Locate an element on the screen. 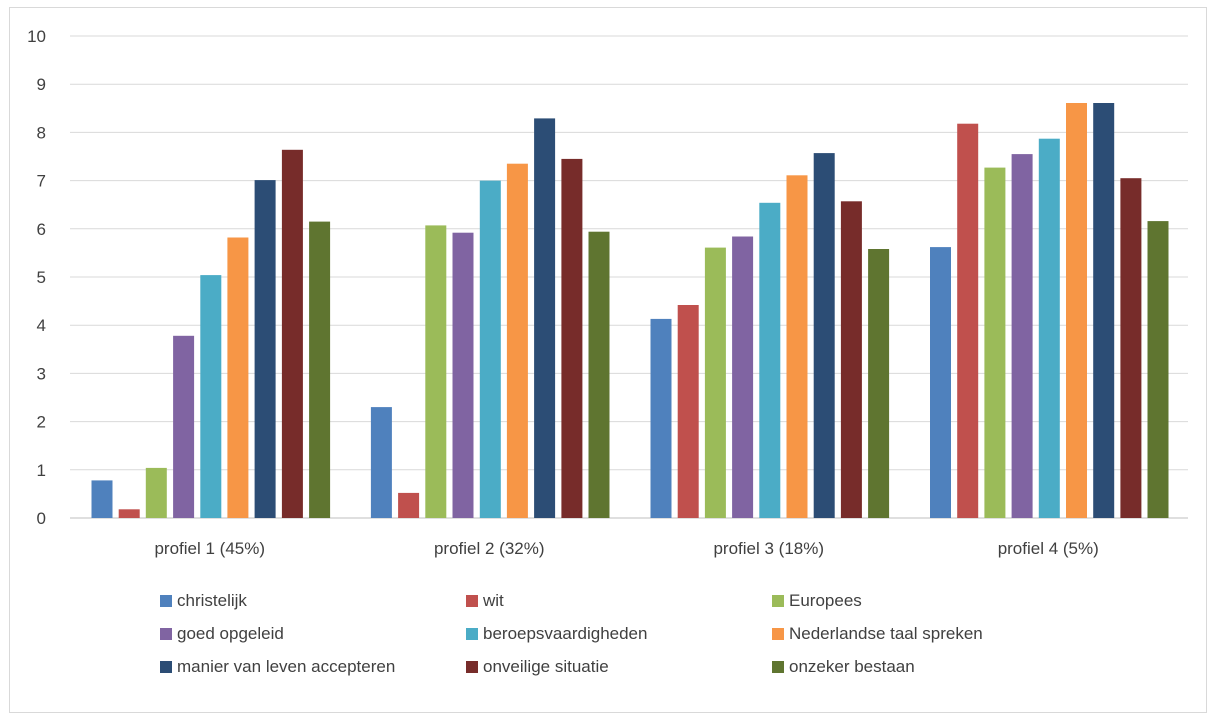  legend-item: beroepsvaardigheden is located at coordinates (619, 634).